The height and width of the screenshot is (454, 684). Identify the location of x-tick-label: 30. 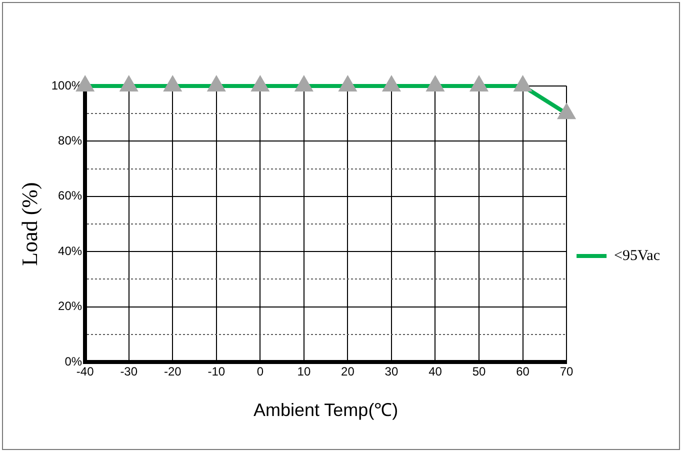
(391, 371).